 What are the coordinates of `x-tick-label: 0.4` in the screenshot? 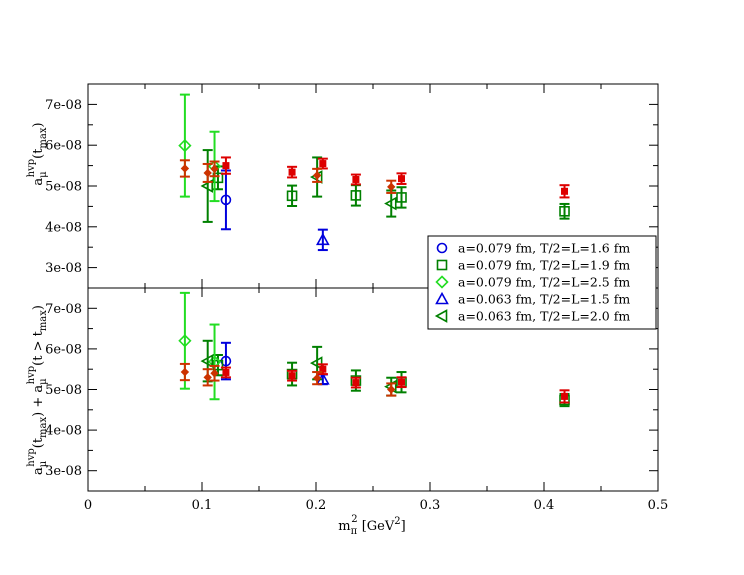 It's located at (544, 505).